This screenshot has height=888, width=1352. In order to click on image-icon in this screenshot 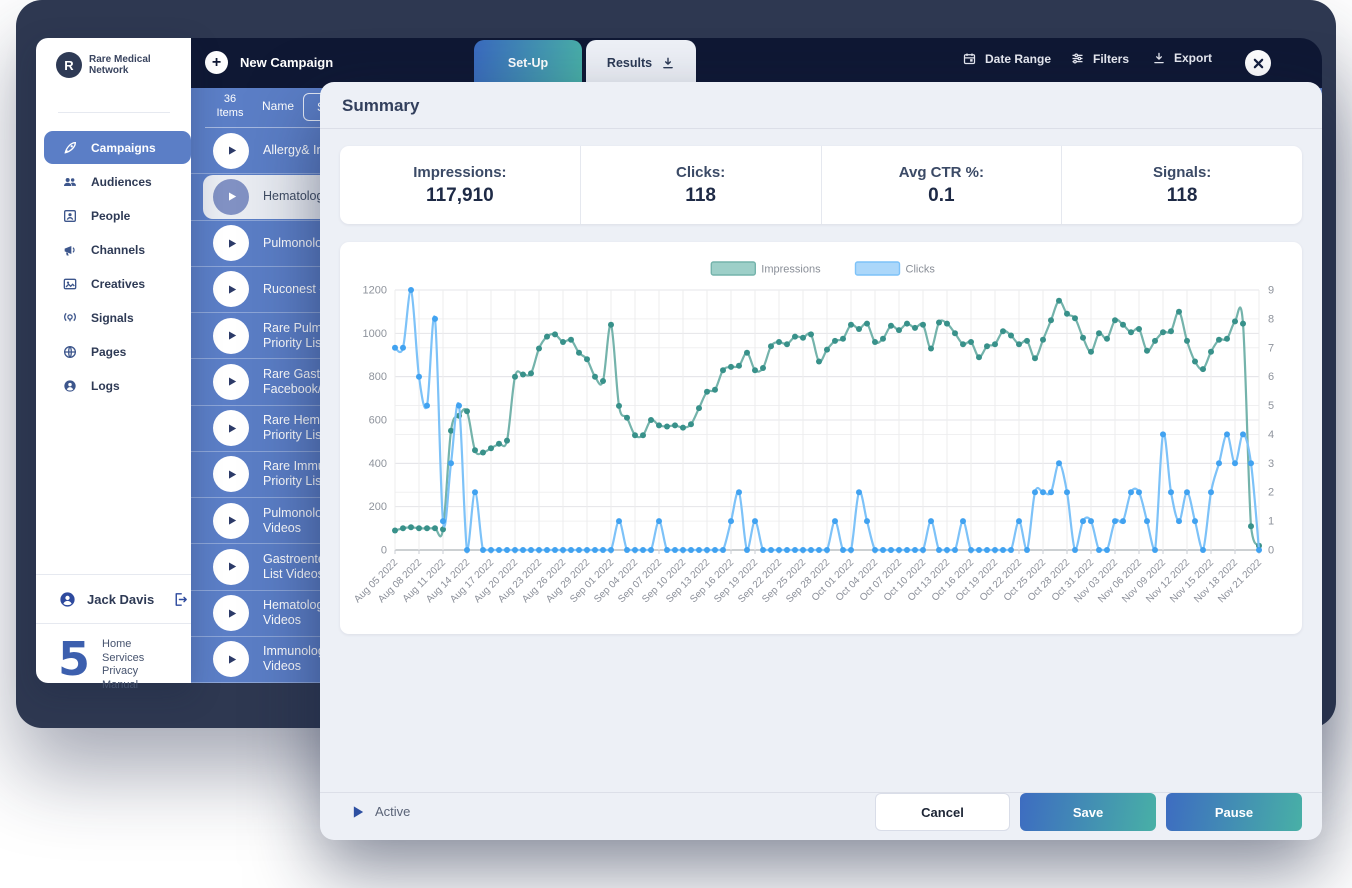, I will do `click(70, 284)`.